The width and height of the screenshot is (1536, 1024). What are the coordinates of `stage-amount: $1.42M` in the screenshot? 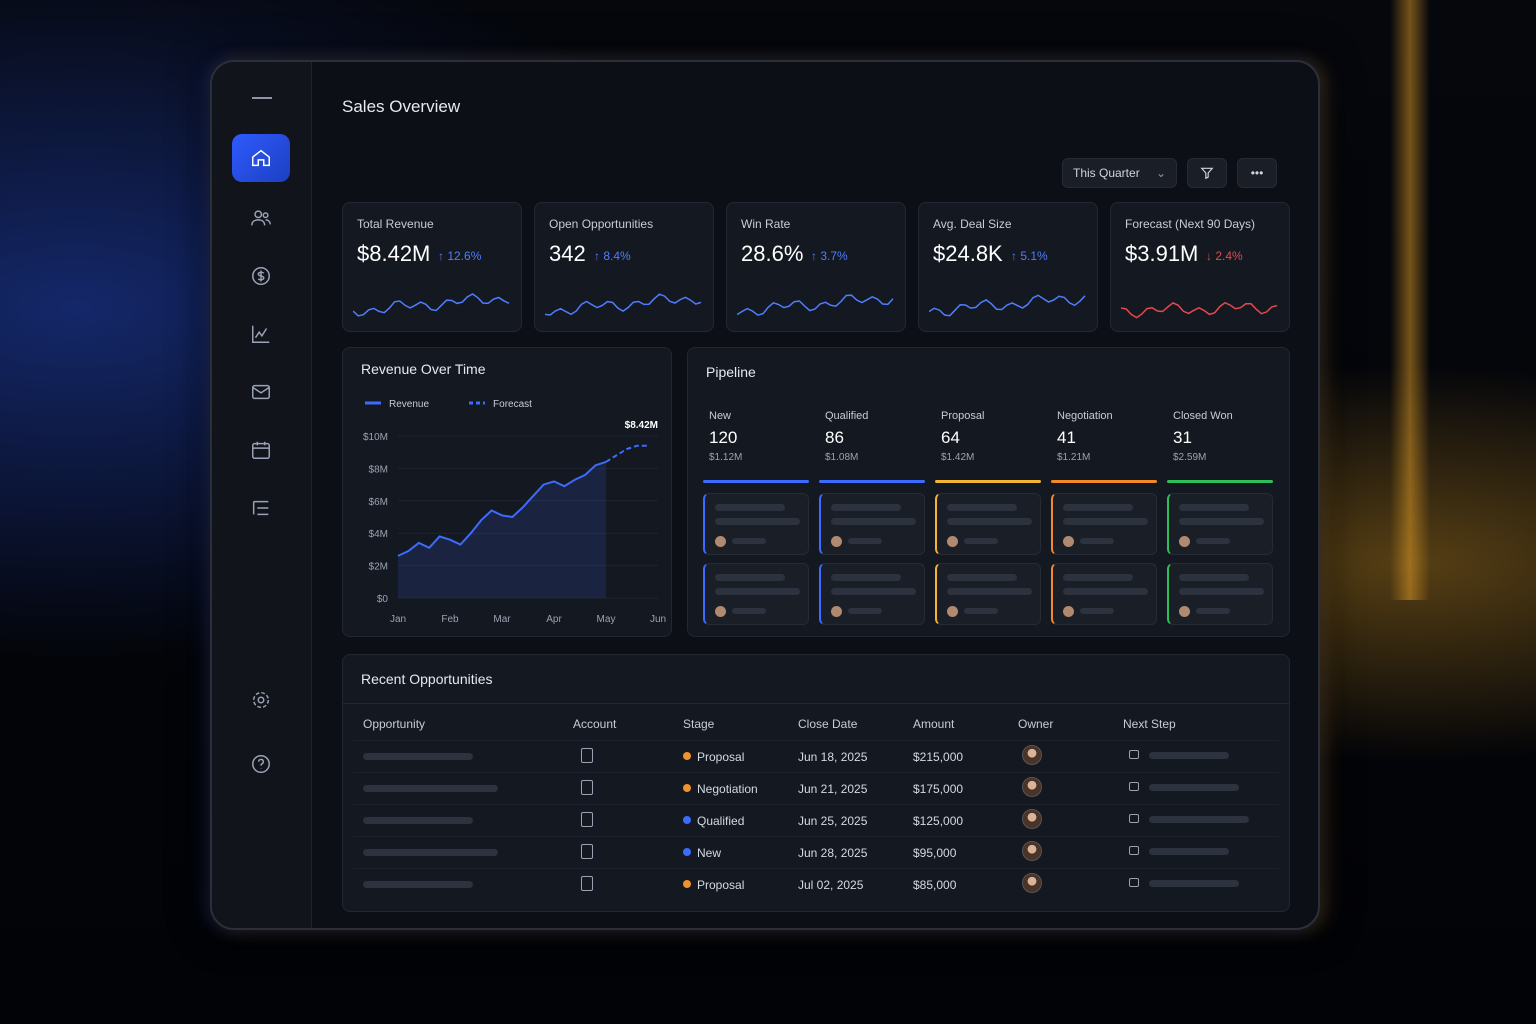 It's located at (958, 457).